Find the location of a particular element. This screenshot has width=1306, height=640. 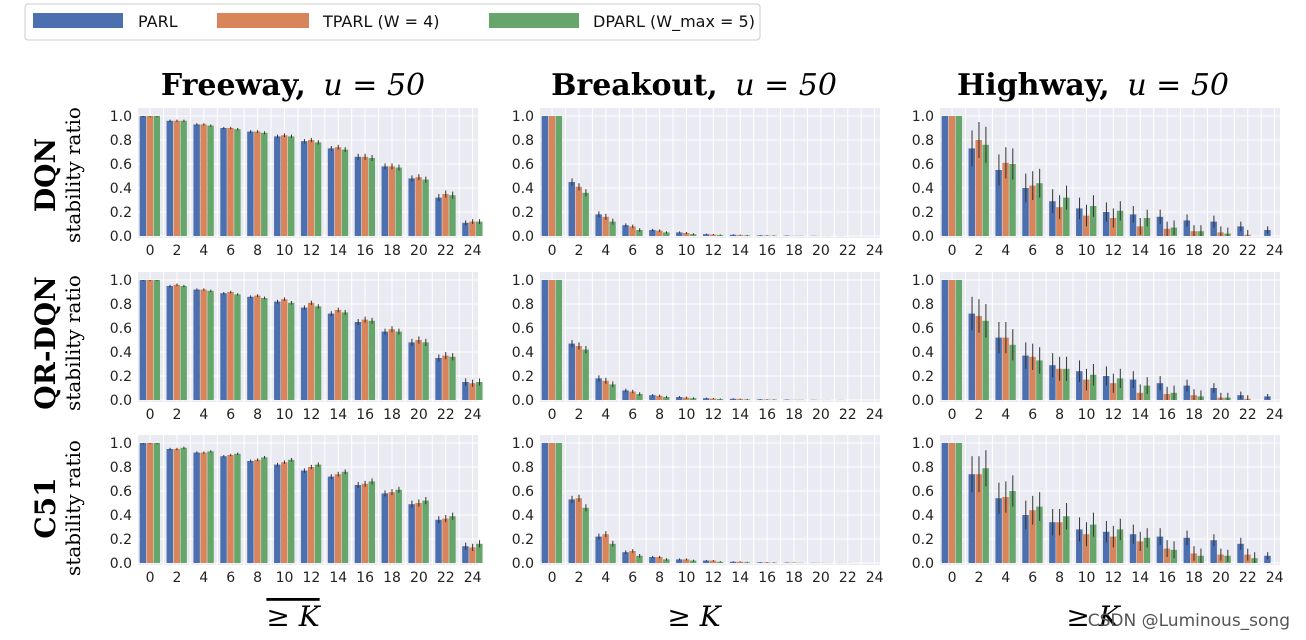

panel-c51-breakout-xtick-label: 18 is located at coordinates (794, 578).